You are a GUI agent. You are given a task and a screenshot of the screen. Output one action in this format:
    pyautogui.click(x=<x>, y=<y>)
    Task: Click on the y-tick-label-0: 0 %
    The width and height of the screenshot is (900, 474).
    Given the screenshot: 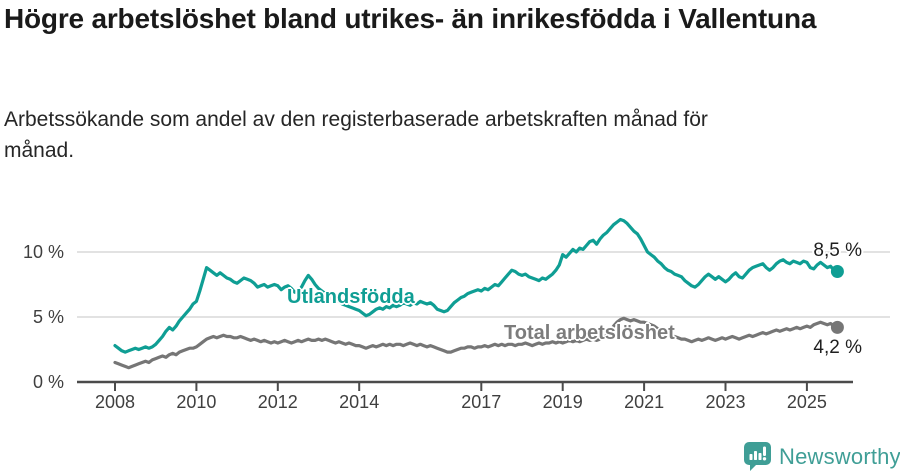 What is the action you would take?
    pyautogui.click(x=48, y=382)
    